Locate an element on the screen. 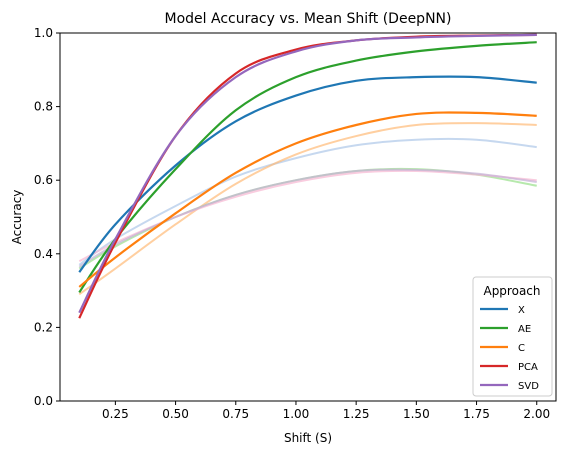 This screenshot has width=567, height=455. x-tick-label: 1.50 is located at coordinates (416, 414).